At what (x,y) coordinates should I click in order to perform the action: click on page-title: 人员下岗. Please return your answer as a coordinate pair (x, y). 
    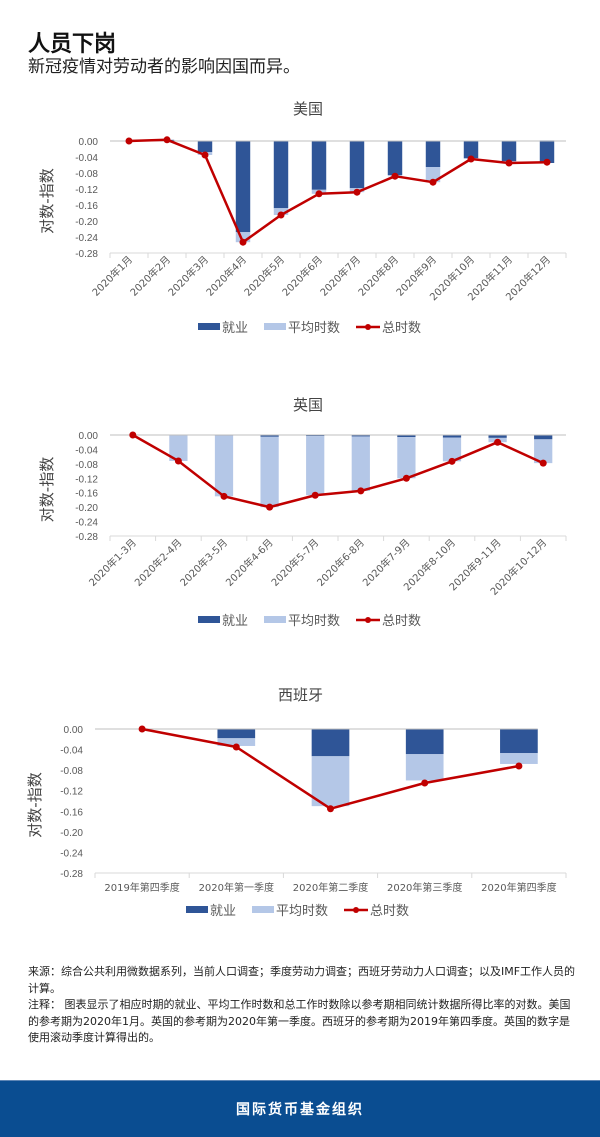
    Looking at the image, I should click on (72, 44).